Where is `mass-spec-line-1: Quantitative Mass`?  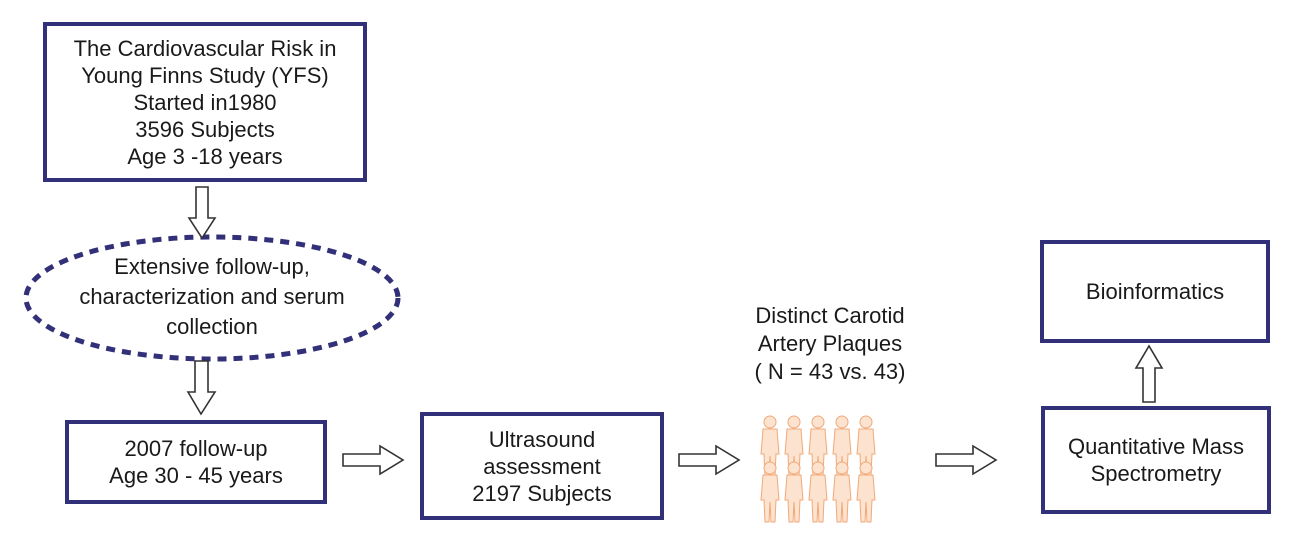 mass-spec-line-1: Quantitative Mass is located at coordinates (1156, 446).